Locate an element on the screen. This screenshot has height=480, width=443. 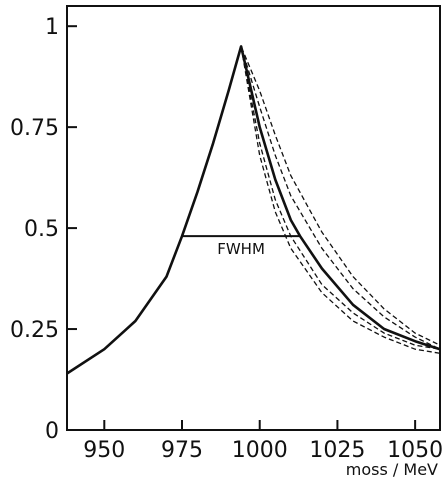
y-tick-label: 0.25 is located at coordinates (34, 330).